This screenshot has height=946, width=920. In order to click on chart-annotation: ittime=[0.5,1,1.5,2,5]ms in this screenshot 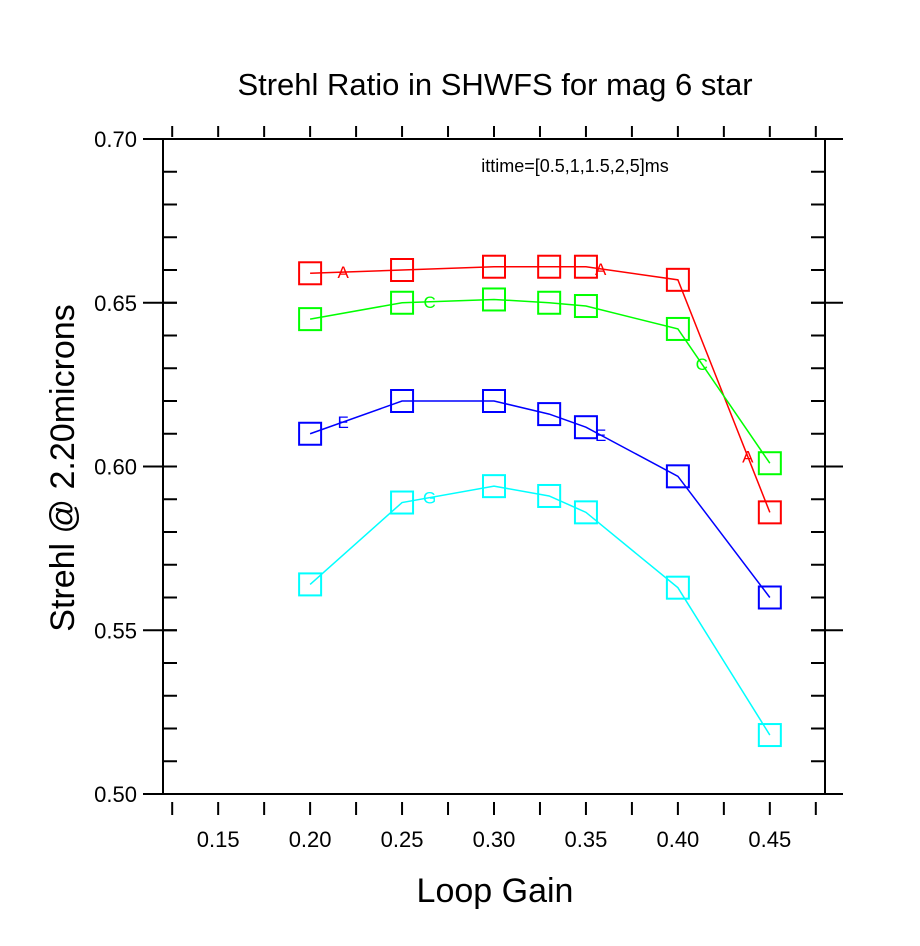, I will do `click(575, 166)`.